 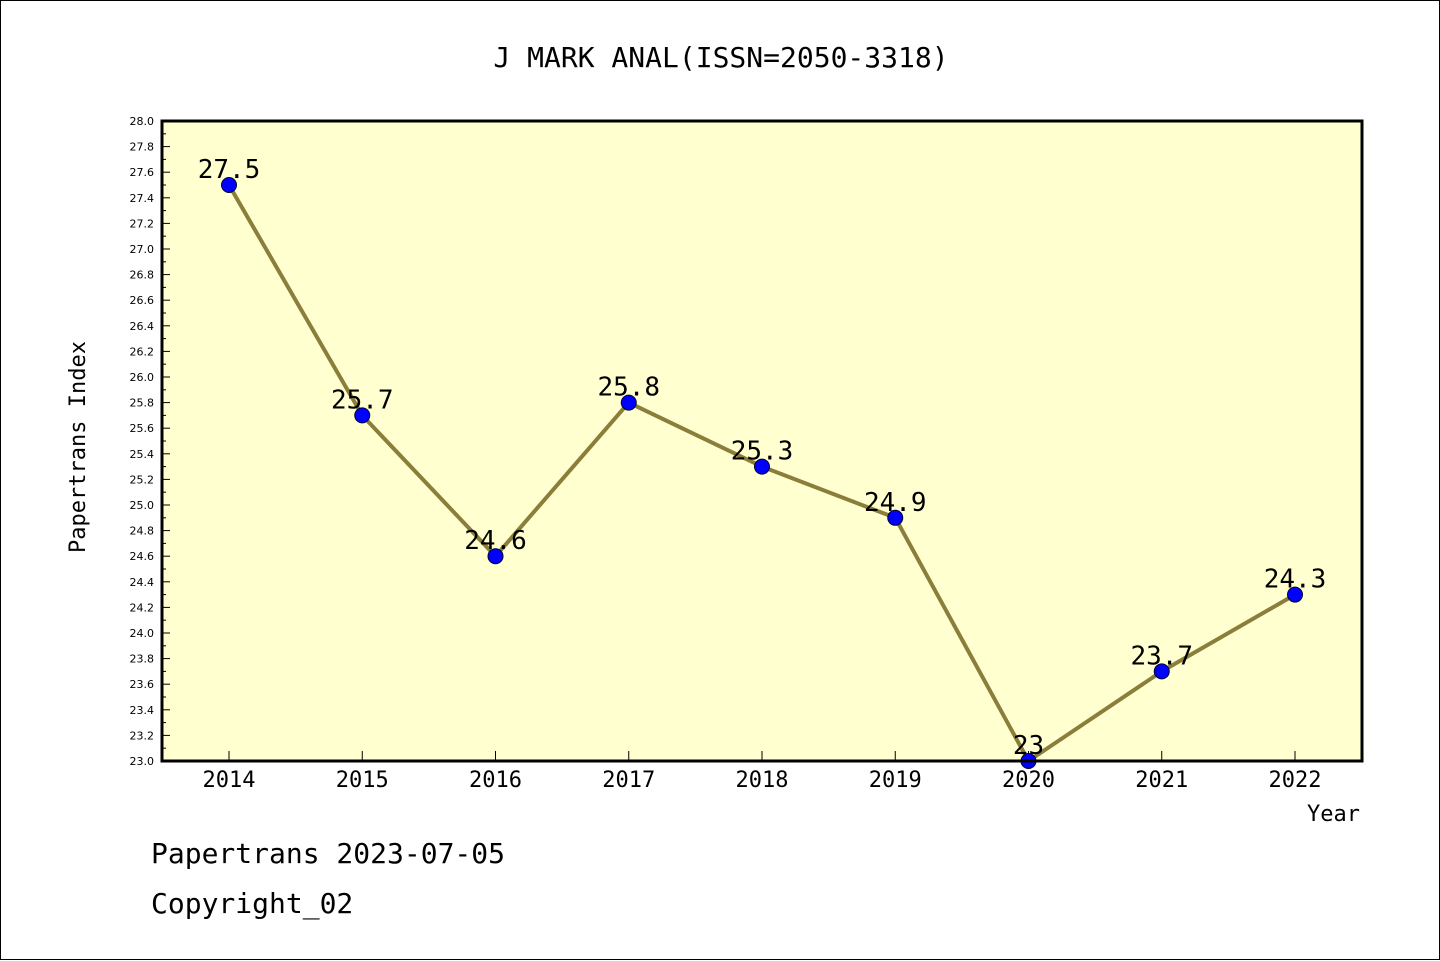 What do you see at coordinates (1295, 580) in the screenshot?
I see `data-point-label: 24.3` at bounding box center [1295, 580].